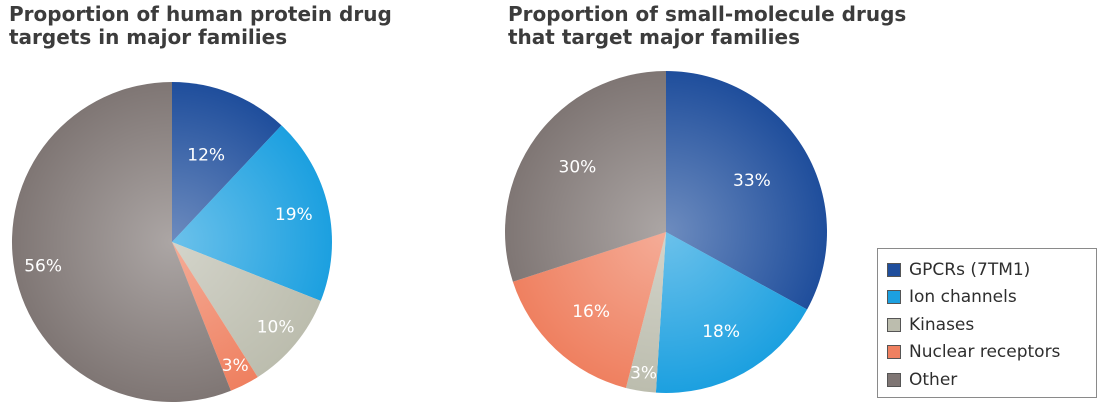 The height and width of the screenshot is (405, 1097). I want to click on slice-label-gpcrs-7tm1: 33%, so click(752, 181).